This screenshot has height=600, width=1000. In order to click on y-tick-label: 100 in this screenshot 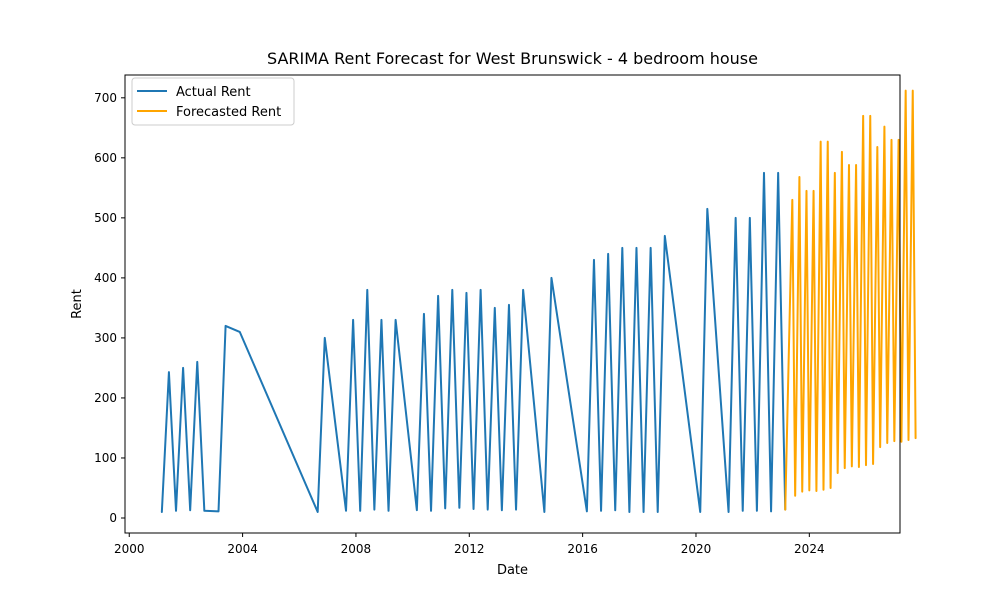, I will do `click(105, 458)`.